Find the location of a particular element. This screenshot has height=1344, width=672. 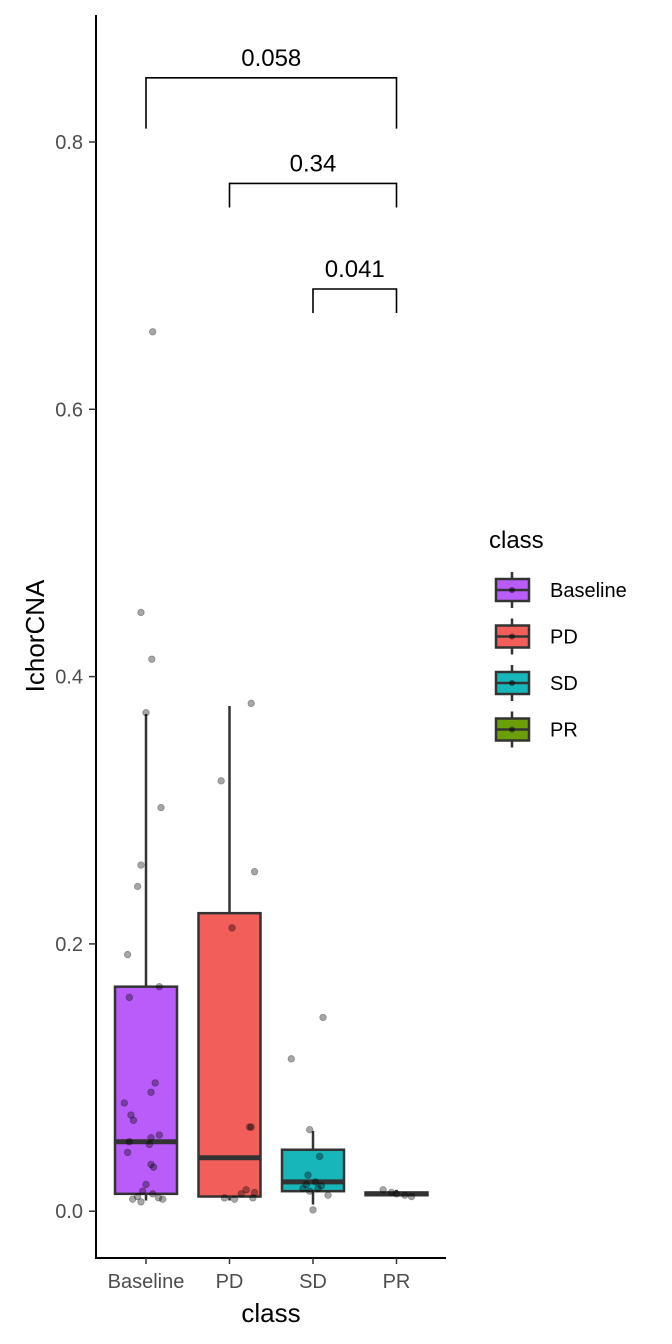

y-tick-label: 0.4 is located at coordinates (69, 678).